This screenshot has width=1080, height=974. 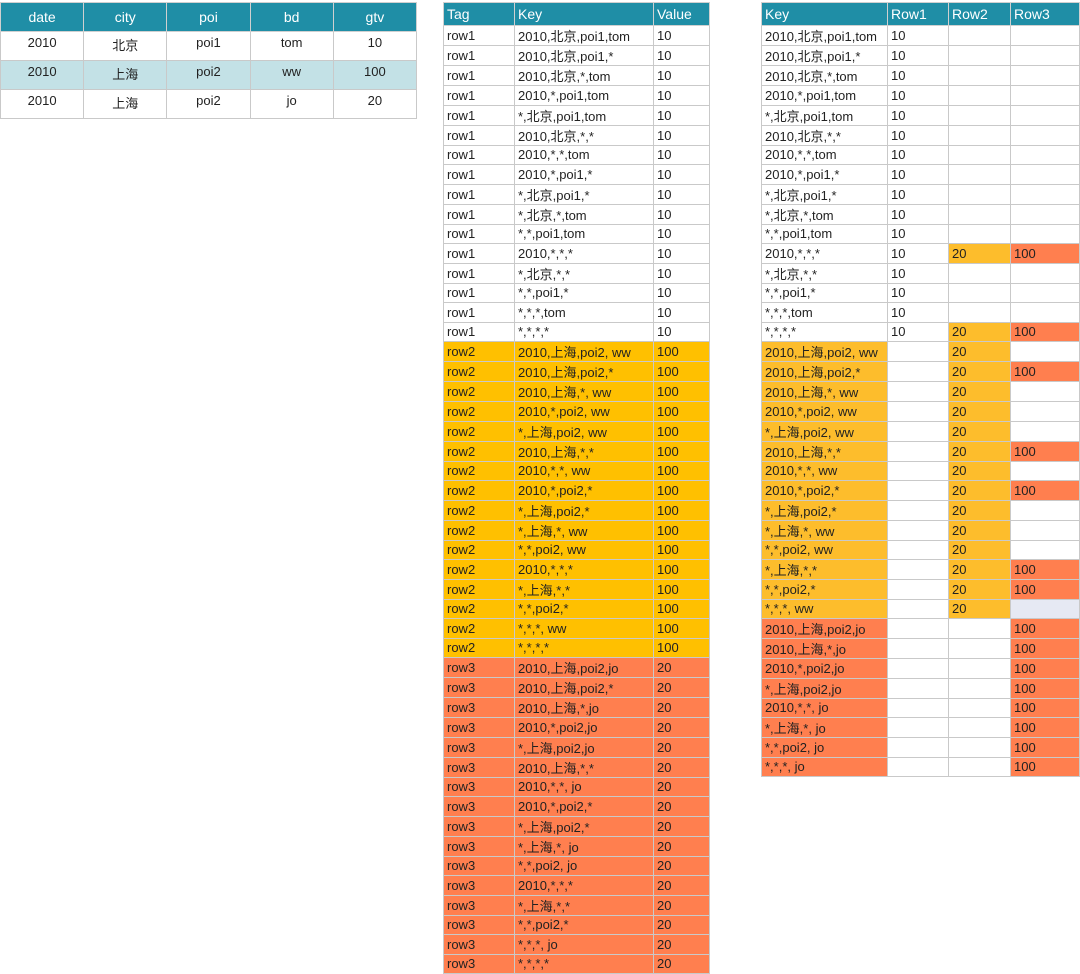 I want to click on table-cell: *,北京,poi1,*, so click(x=584, y=194).